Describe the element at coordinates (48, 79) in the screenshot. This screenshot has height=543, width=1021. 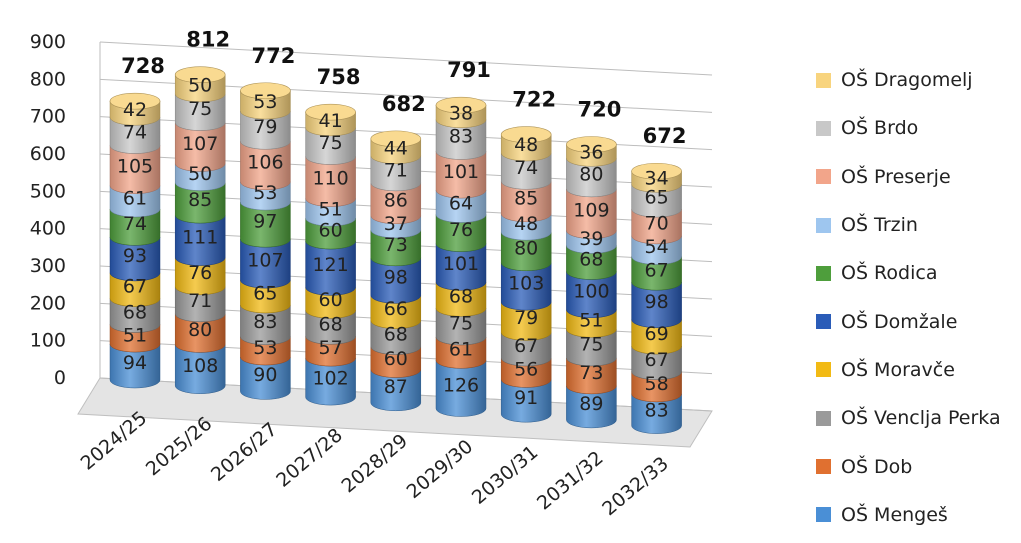
I see `y-tick-label: 800` at that location.